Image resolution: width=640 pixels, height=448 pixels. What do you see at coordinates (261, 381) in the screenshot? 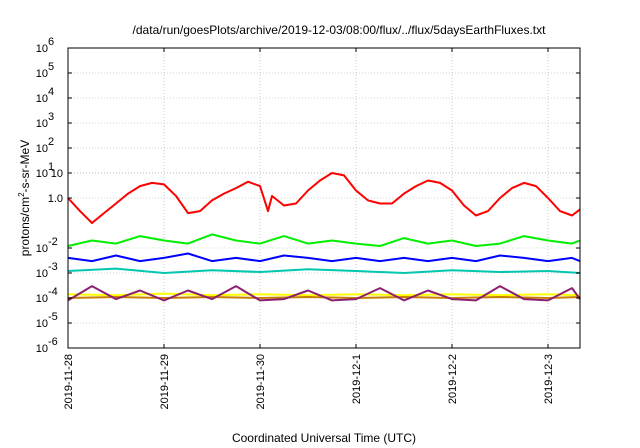
I see `x-tick-label: 2019-11-30` at bounding box center [261, 381].